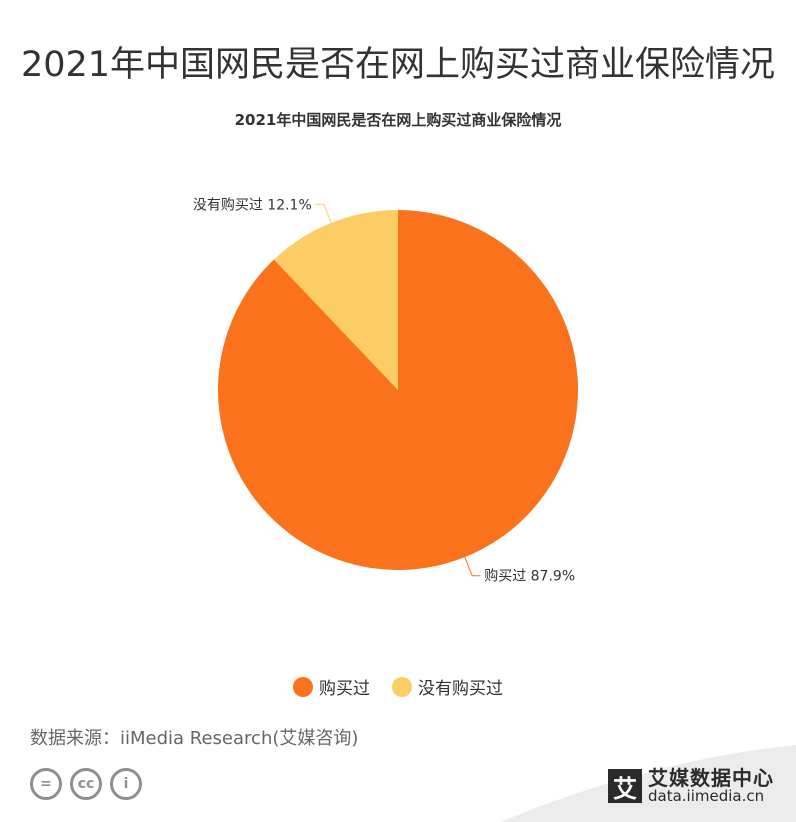  What do you see at coordinates (398, 120) in the screenshot?
I see `chart-title: 2021年中国网民是否在网上购买过商业保险情况` at bounding box center [398, 120].